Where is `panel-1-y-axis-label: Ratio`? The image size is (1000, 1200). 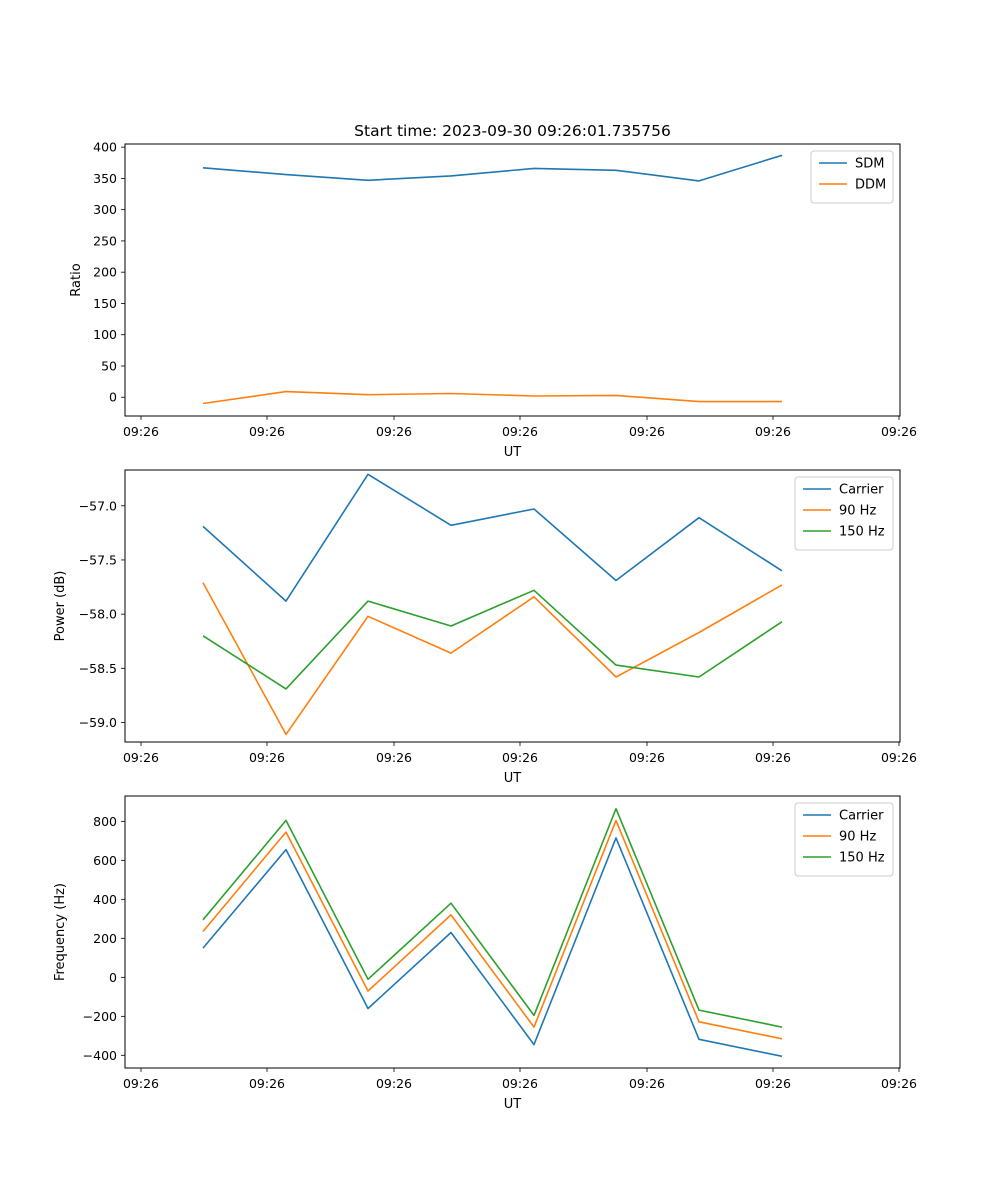
panel-1-y-axis-label: Ratio is located at coordinates (76, 279).